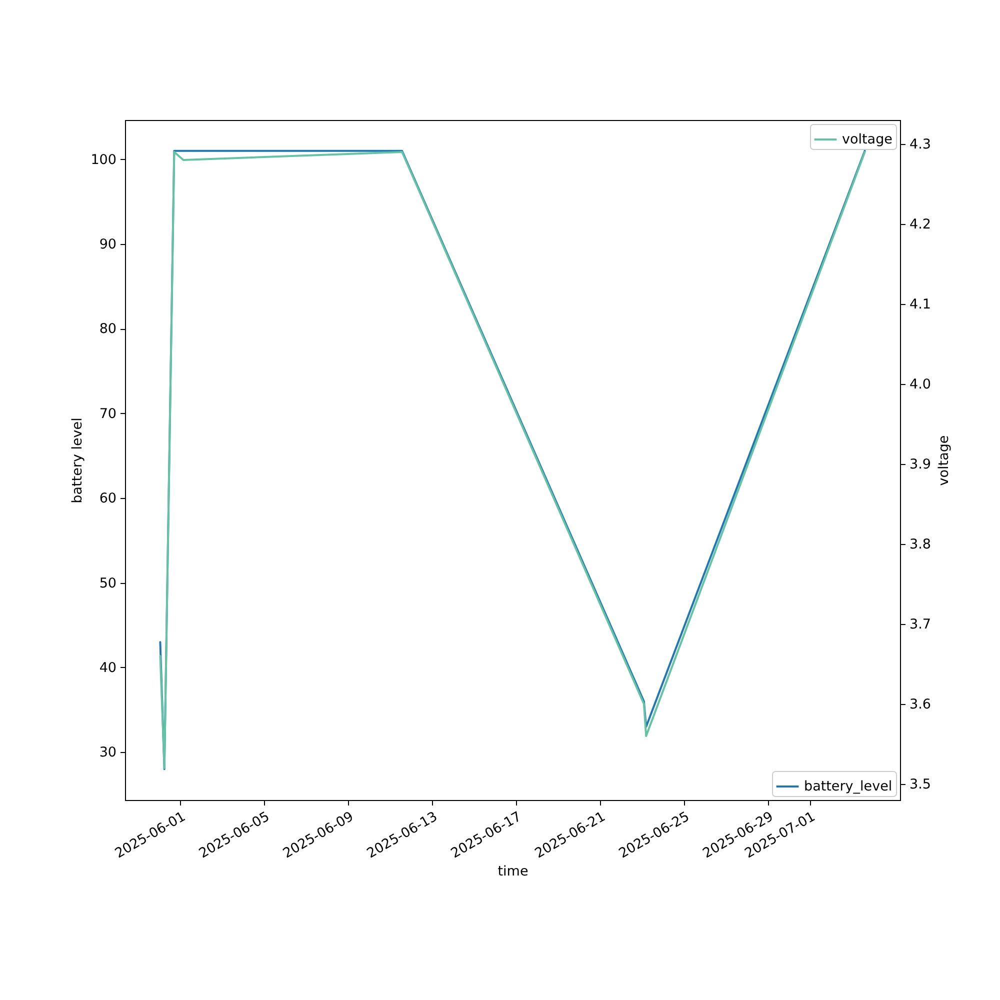  What do you see at coordinates (920, 624) in the screenshot?
I see `y2-tick-label: 3.7` at bounding box center [920, 624].